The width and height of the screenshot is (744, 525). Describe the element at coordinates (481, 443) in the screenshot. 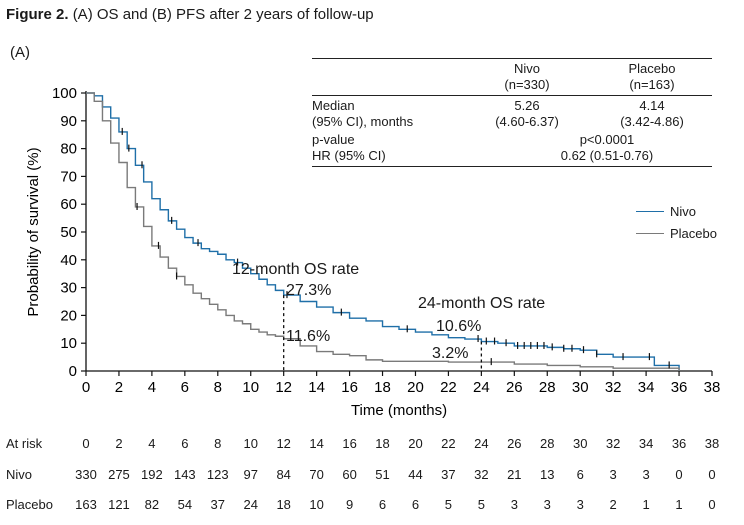

I see `at-risk-time: 24` at that location.